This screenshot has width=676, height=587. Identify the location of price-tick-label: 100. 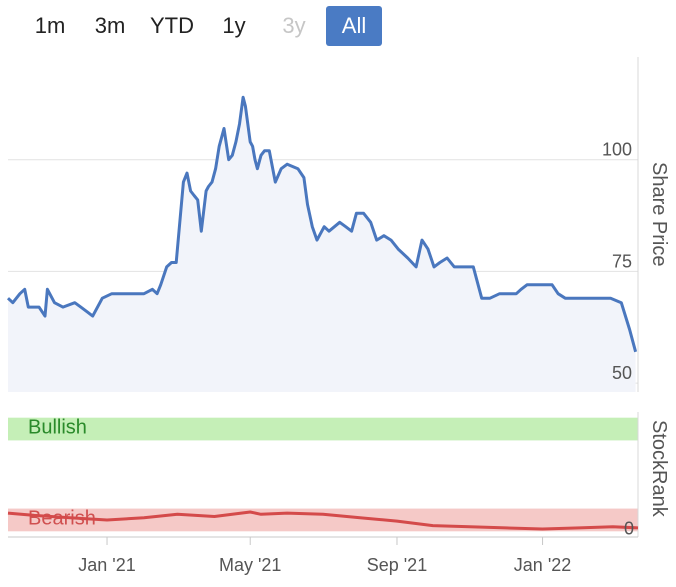
(617, 150).